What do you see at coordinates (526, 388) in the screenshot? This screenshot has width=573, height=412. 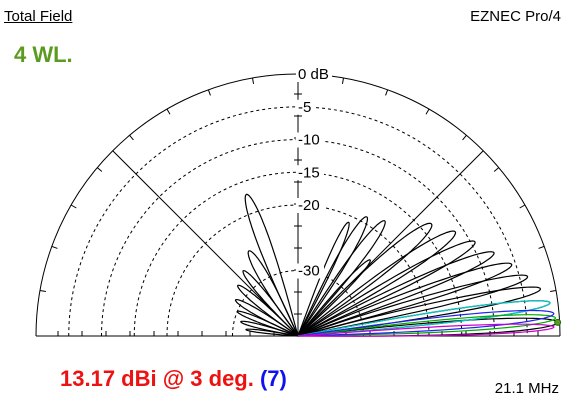 I see `frequency-label: 21.1 MHz` at bounding box center [526, 388].